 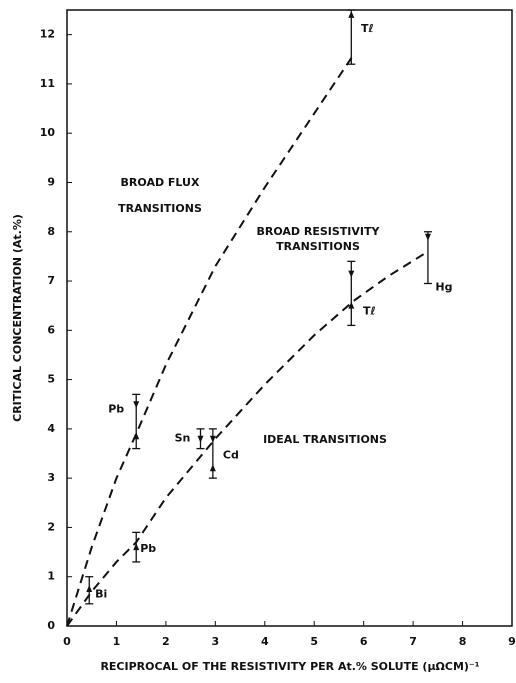 What do you see at coordinates (51, 280) in the screenshot?
I see `y-tick-label: 7` at bounding box center [51, 280].